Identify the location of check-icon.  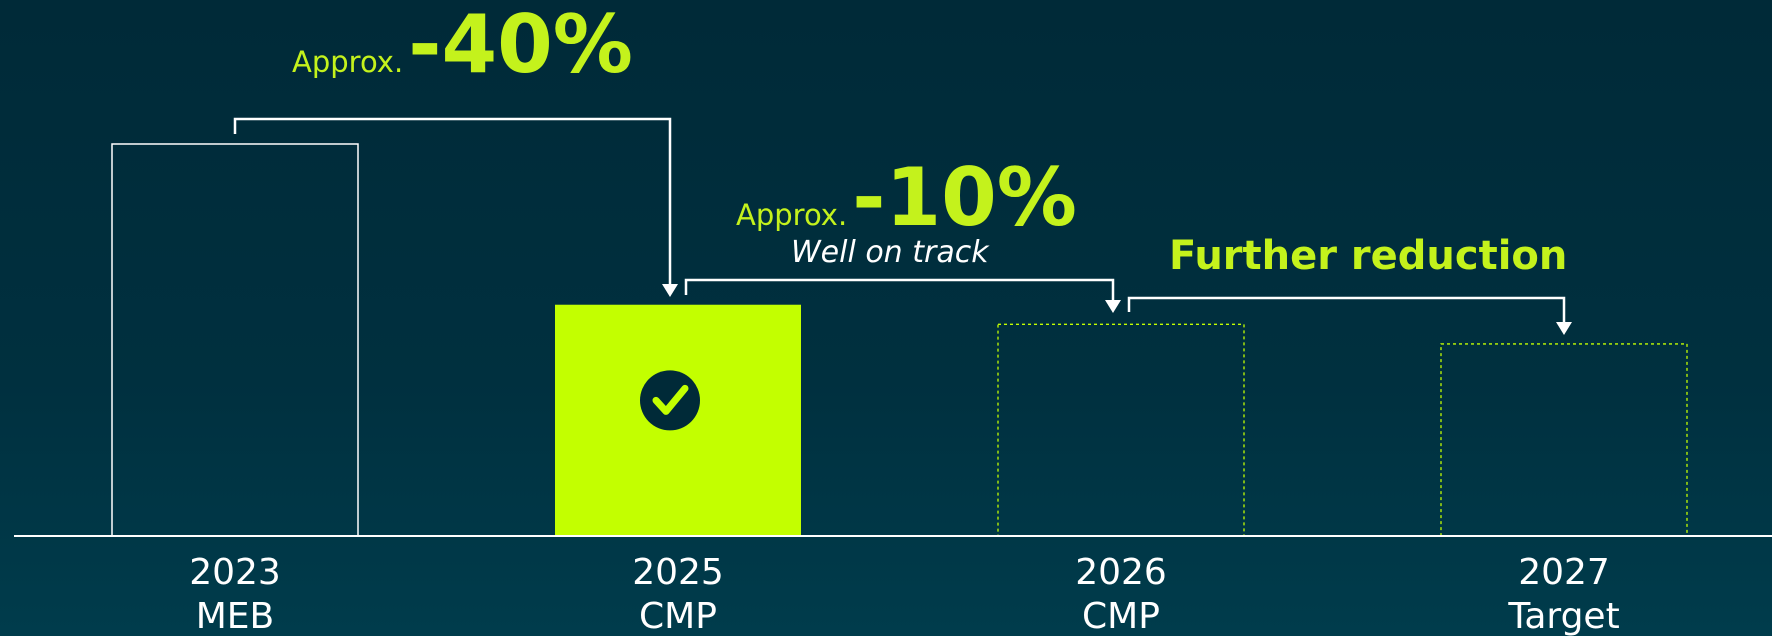
(670, 400).